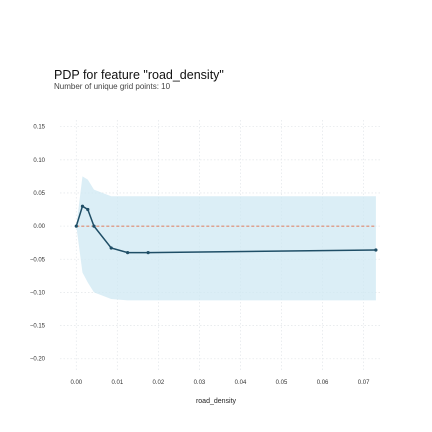 The width and height of the screenshot is (432, 432). I want to click on x-tick-label: 0.06, so click(323, 383).